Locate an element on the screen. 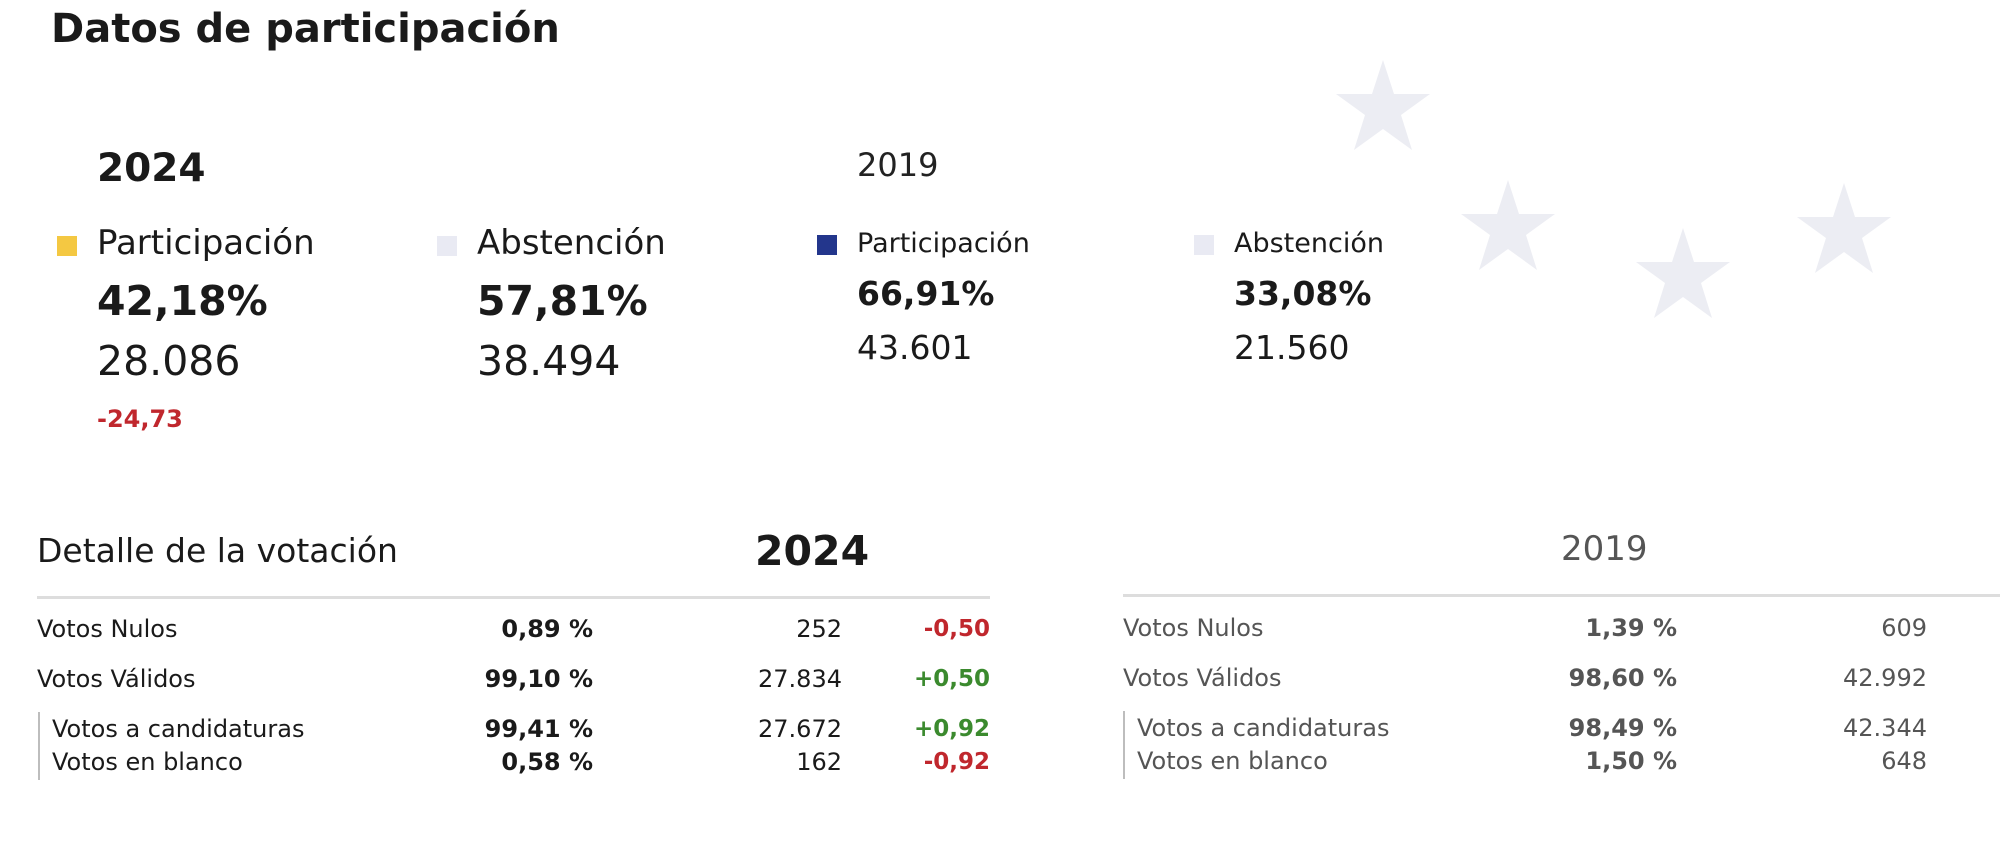 The width and height of the screenshot is (2000, 861). row-pct-votos-nulos-2024: 0,89 % is located at coordinates (547, 629).